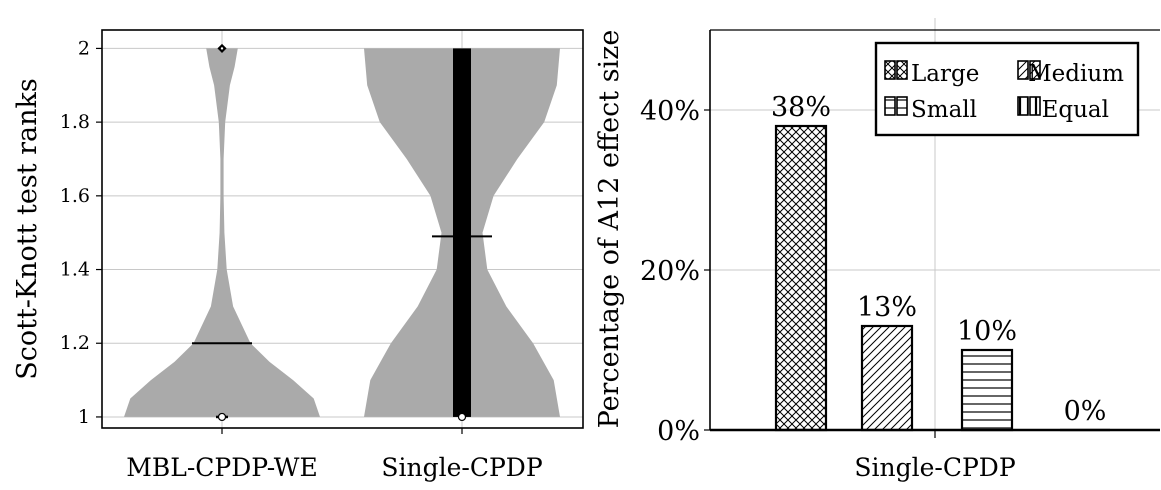 The width and height of the screenshot is (1161, 490). Describe the element at coordinates (81, 232) in the screenshot. I see `violin-y-ticks: 1 1.2 1.4 1.6 1.8 2` at that location.